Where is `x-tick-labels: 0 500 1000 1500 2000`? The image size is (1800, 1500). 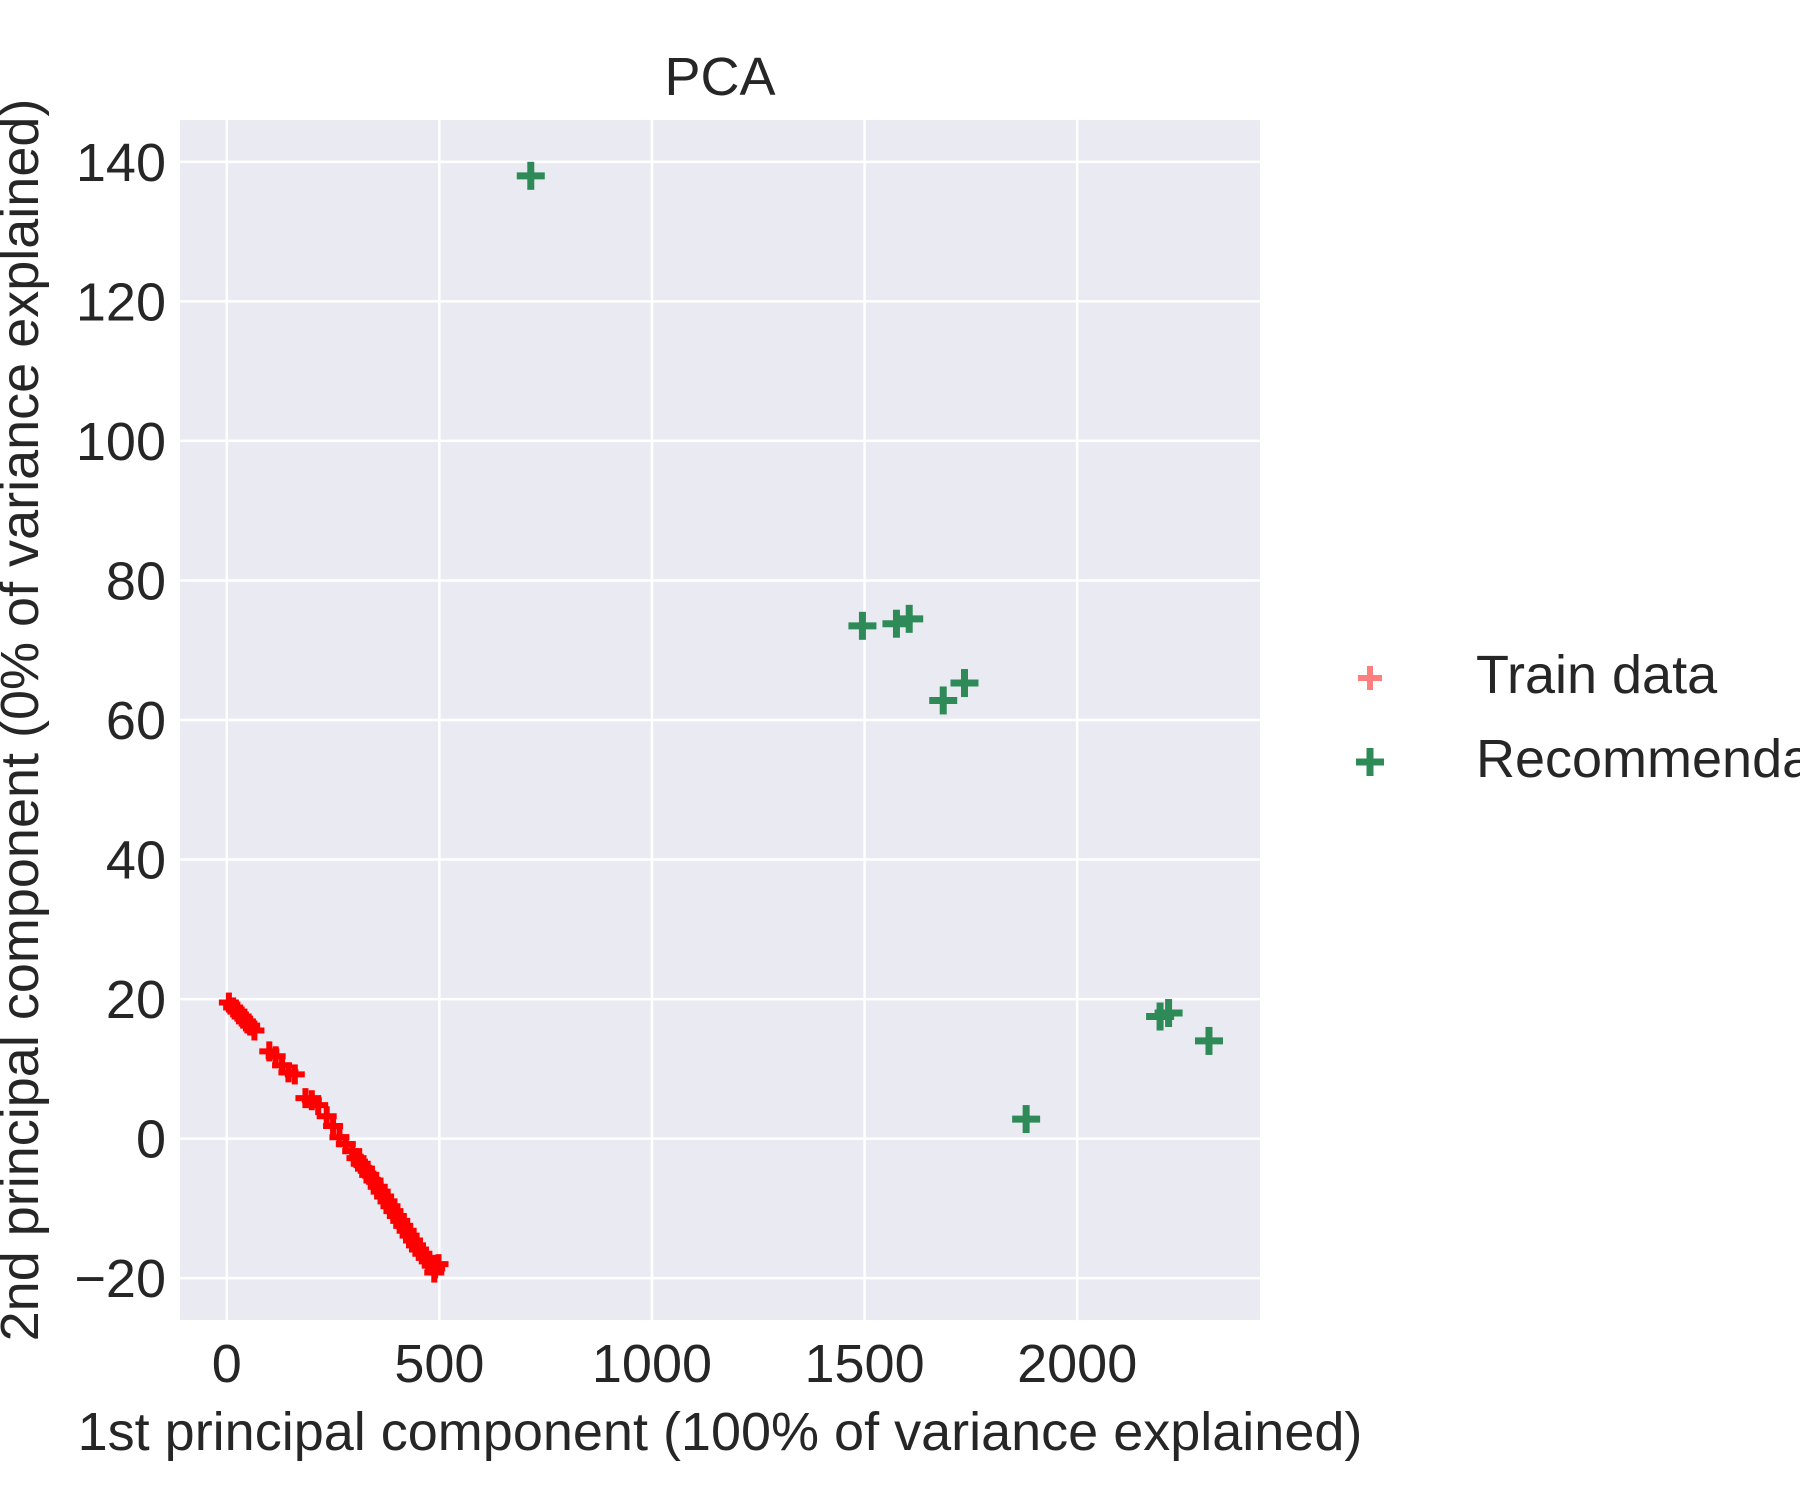
x-tick-labels: 0 500 1000 1500 2000 is located at coordinates (674, 1364).